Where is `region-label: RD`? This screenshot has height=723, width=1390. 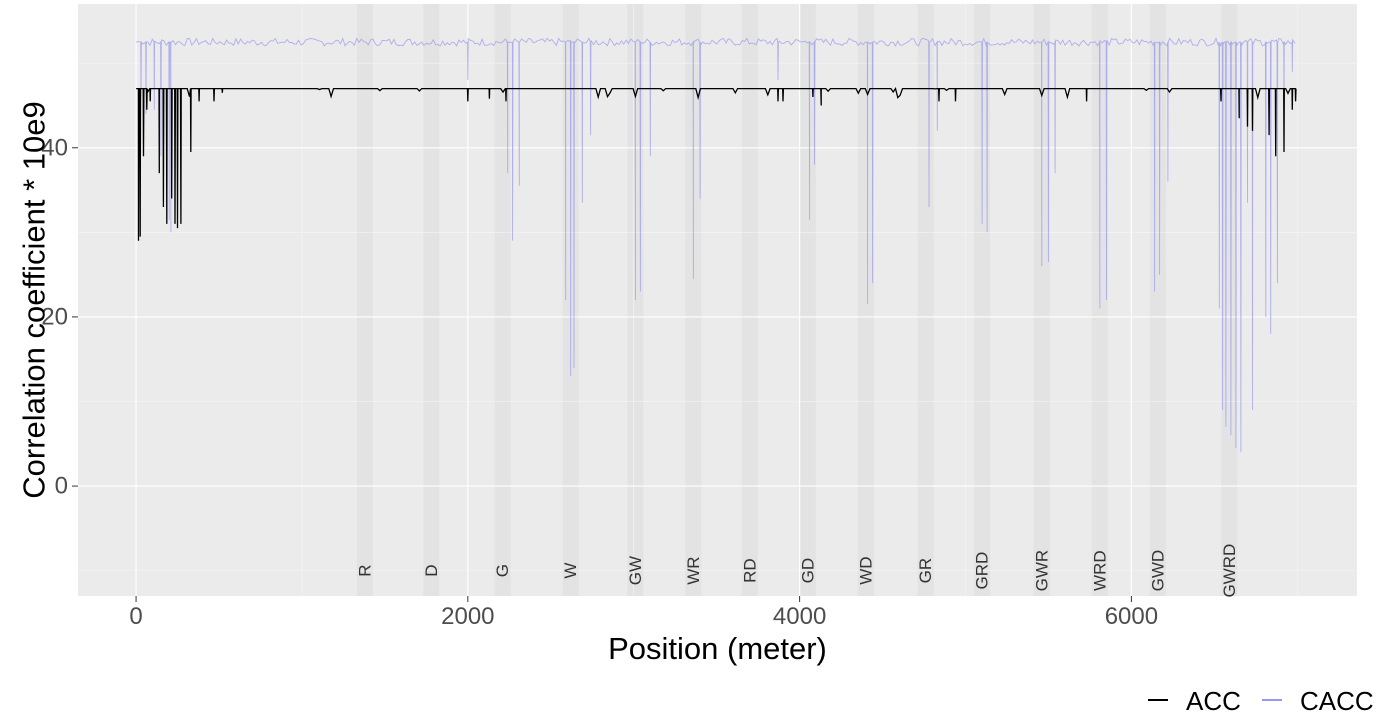 region-label: RD is located at coordinates (749, 570).